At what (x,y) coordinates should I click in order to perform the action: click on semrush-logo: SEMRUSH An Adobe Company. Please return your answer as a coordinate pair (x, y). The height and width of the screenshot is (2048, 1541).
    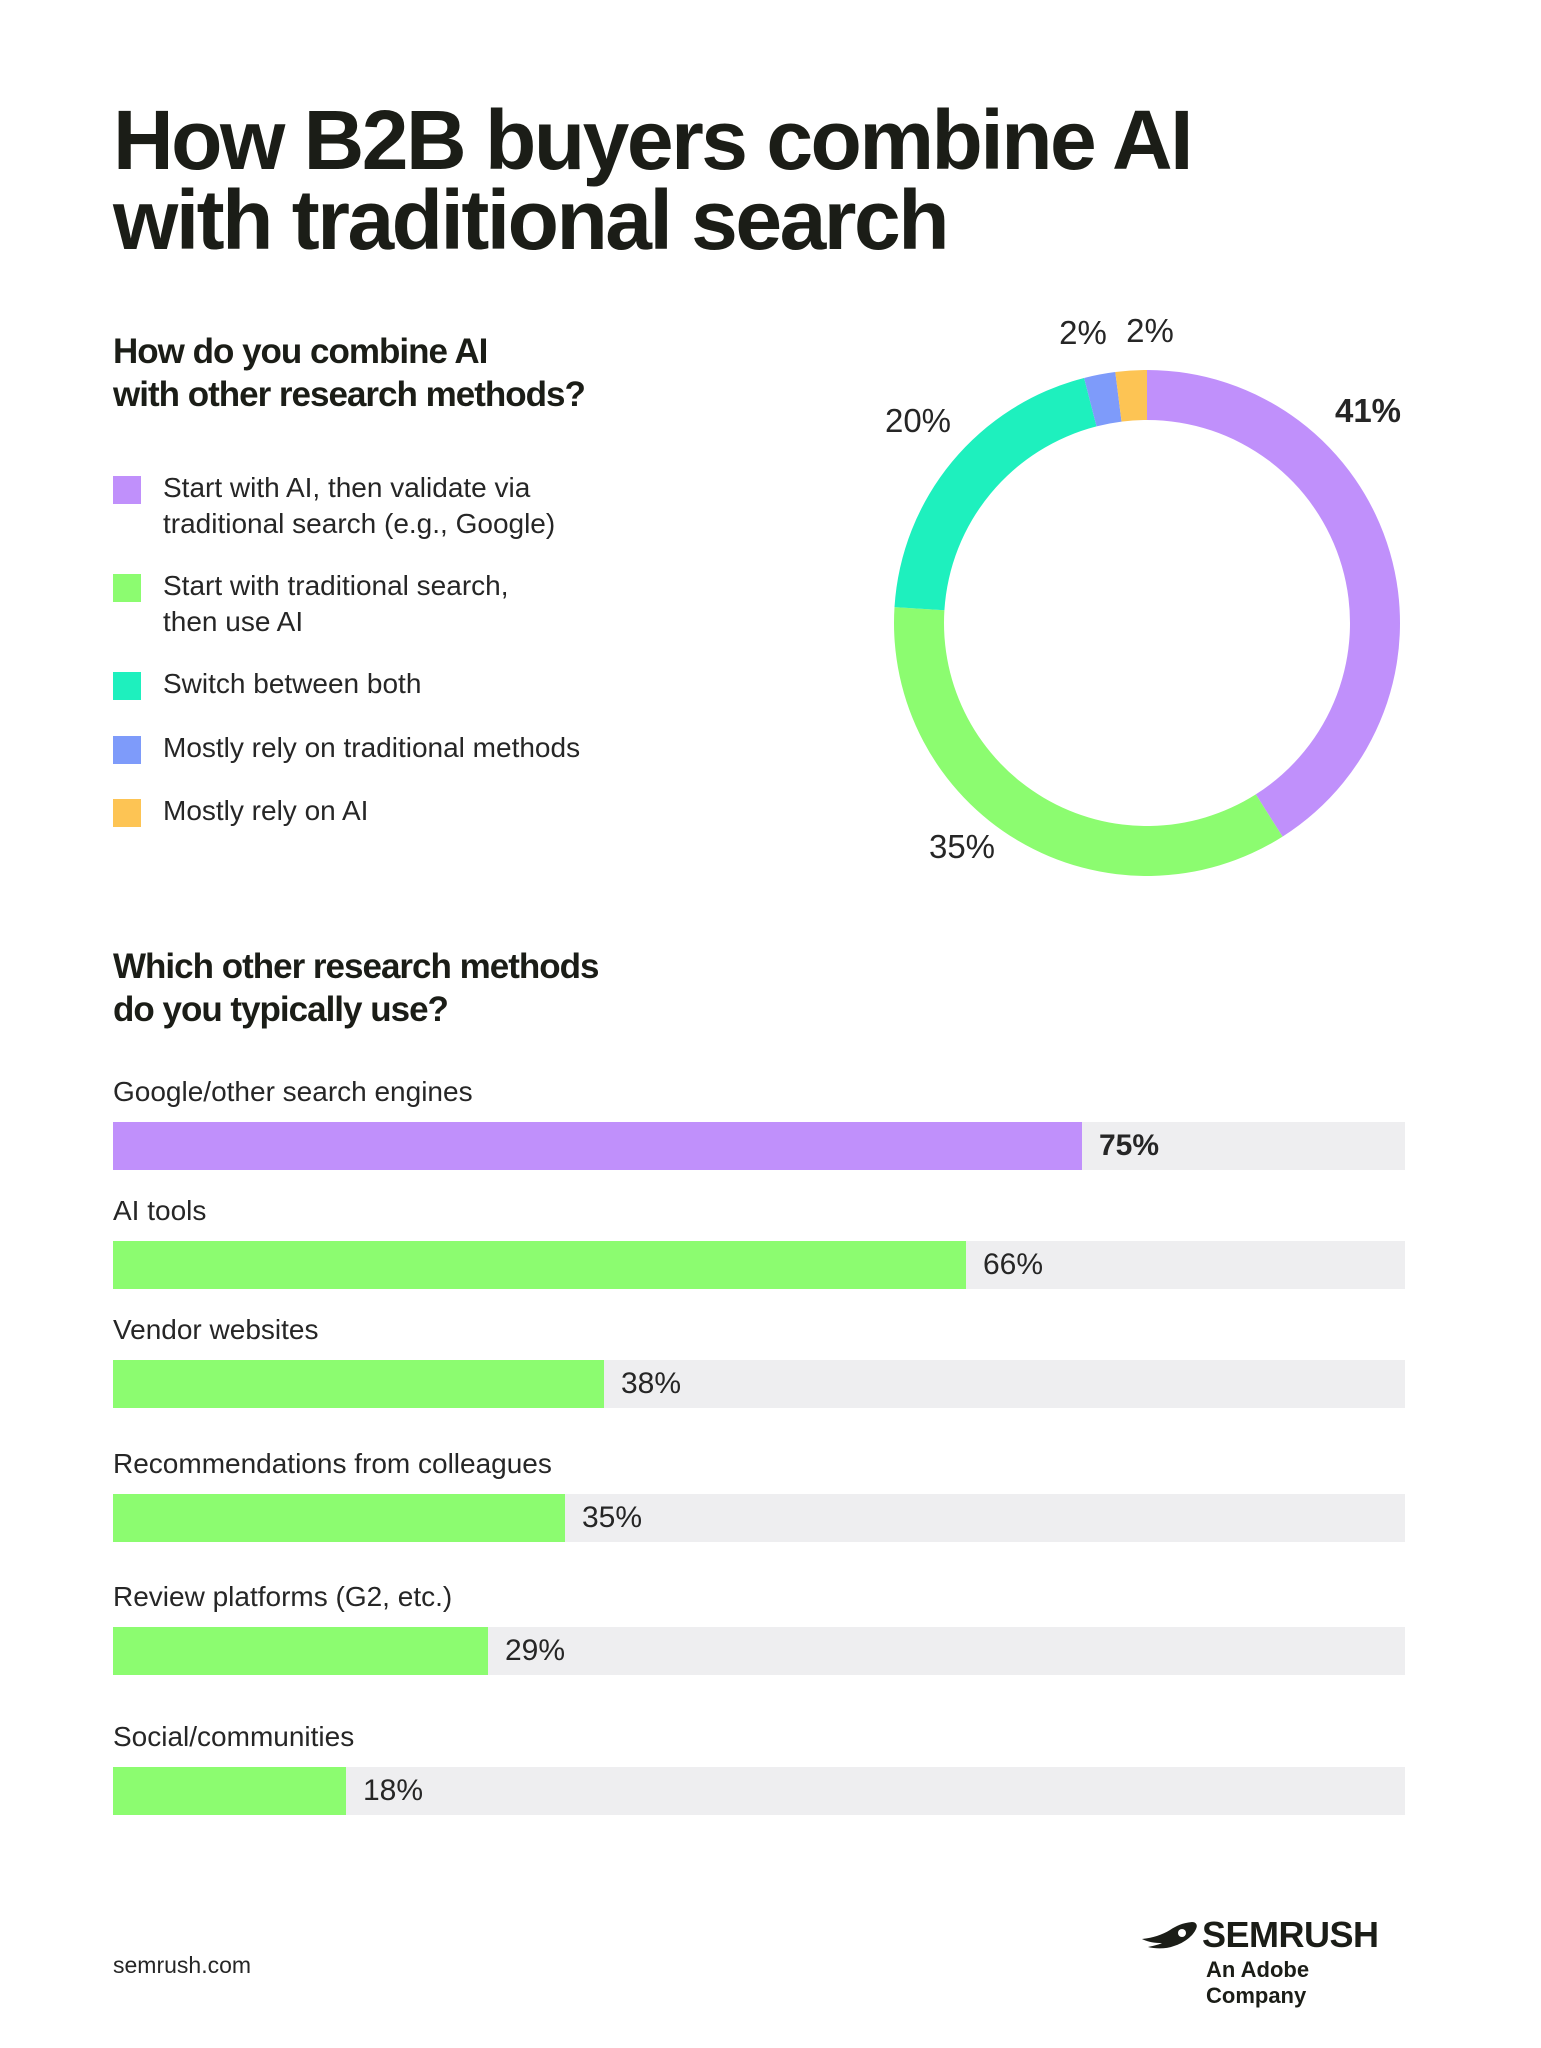
    Looking at the image, I should click on (1275, 1961).